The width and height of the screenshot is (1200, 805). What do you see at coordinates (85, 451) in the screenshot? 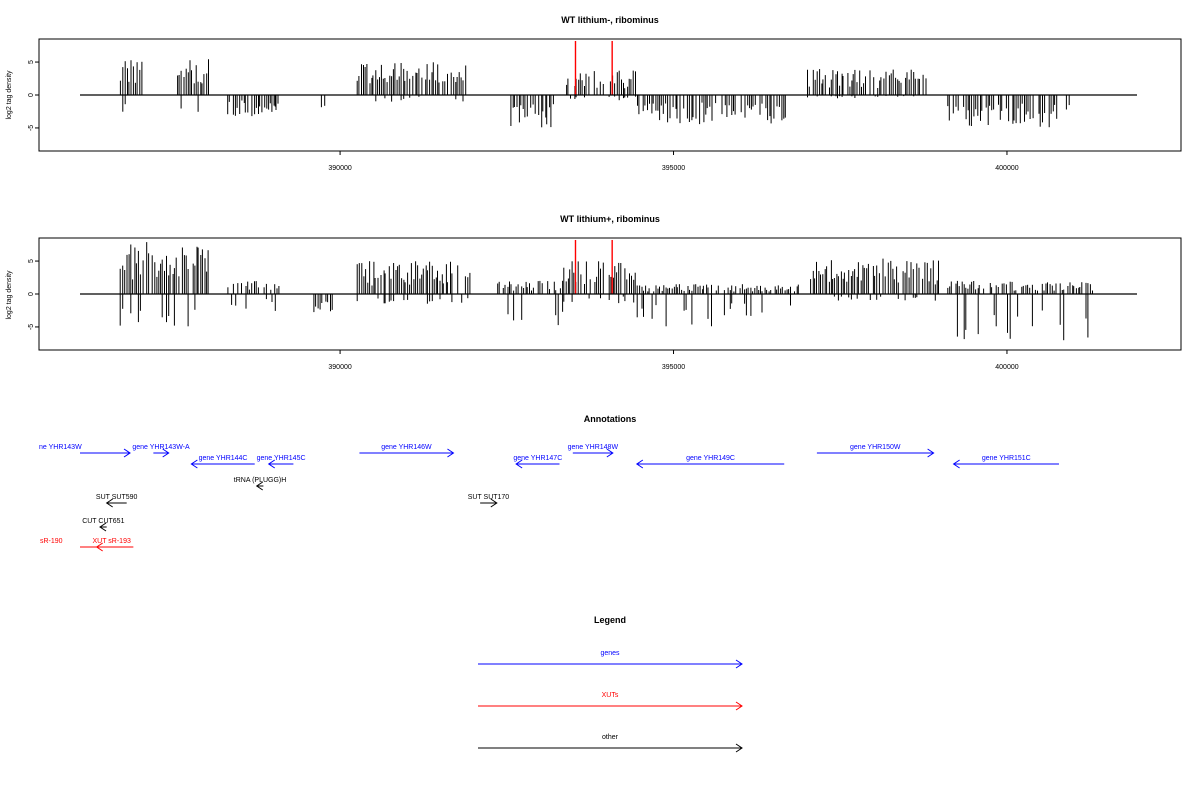
I see `annotation-feature: ne YHR143W` at bounding box center [85, 451].